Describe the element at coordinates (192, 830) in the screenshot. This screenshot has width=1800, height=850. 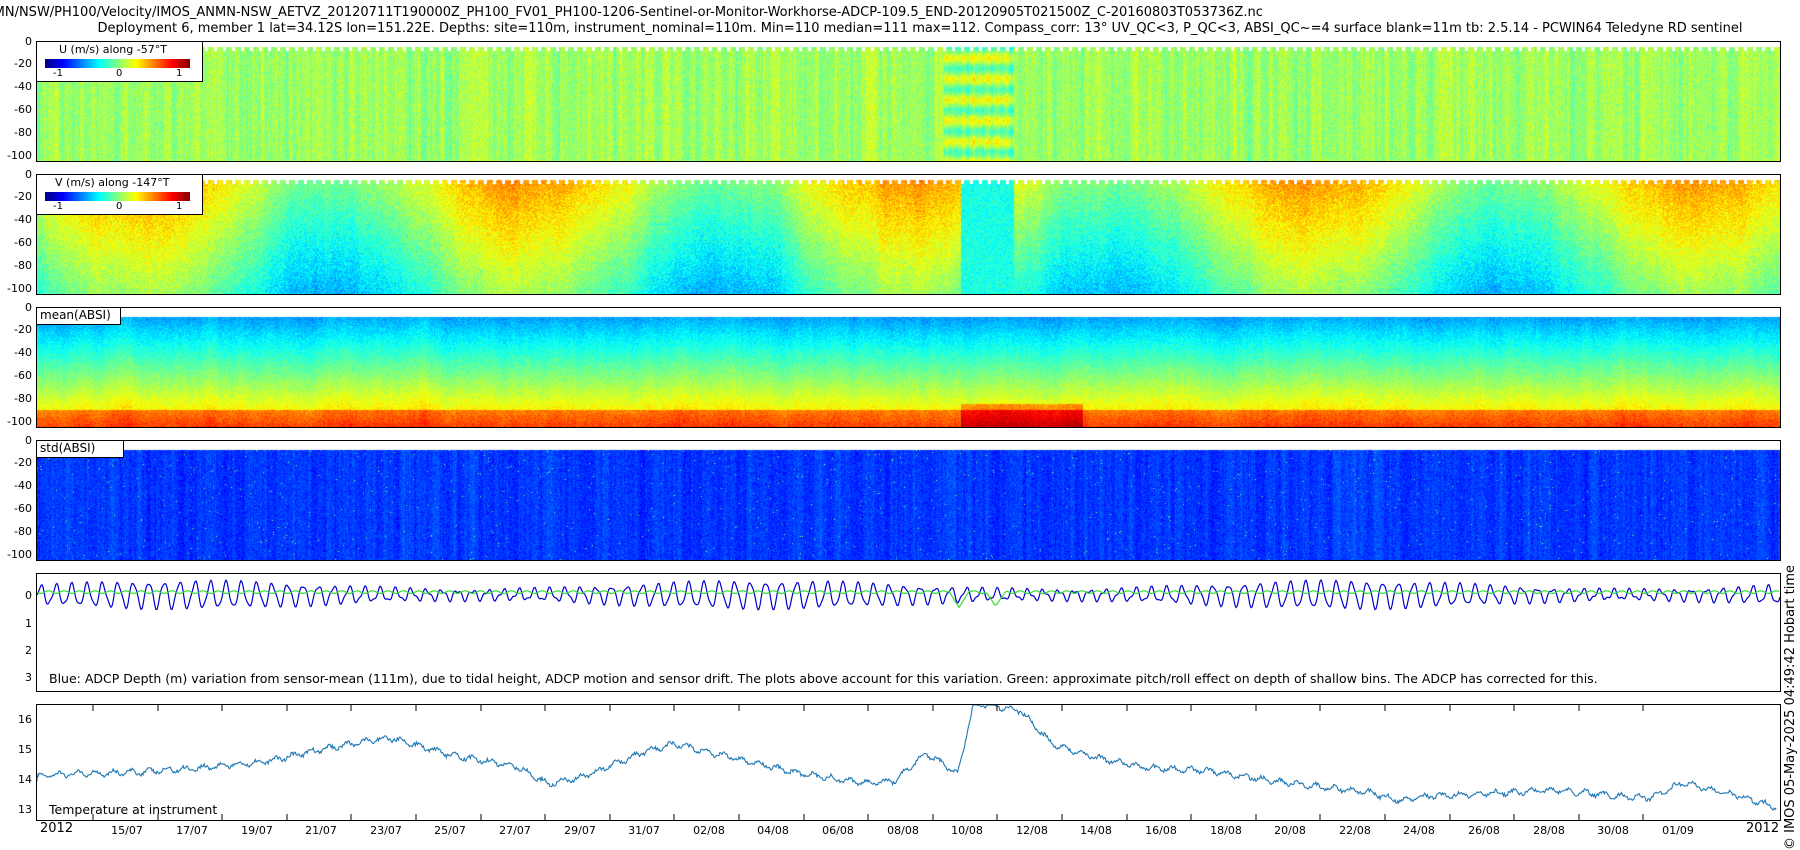
I see `x-tick-17-07: 17/07` at that location.